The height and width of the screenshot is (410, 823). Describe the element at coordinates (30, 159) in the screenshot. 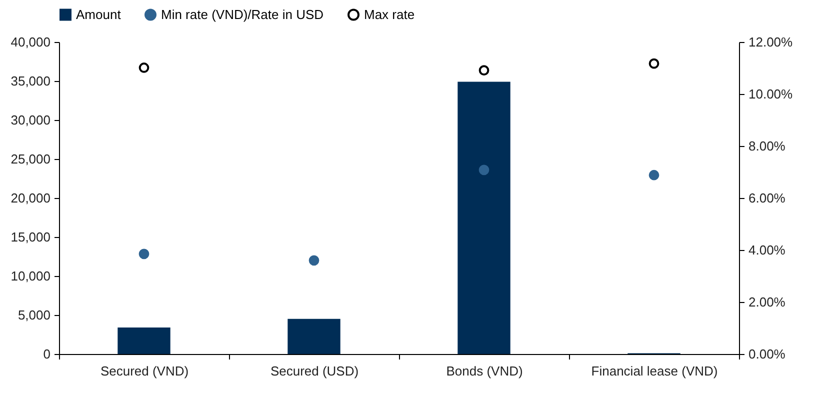

I see `y-tick-label: 25,000` at that location.